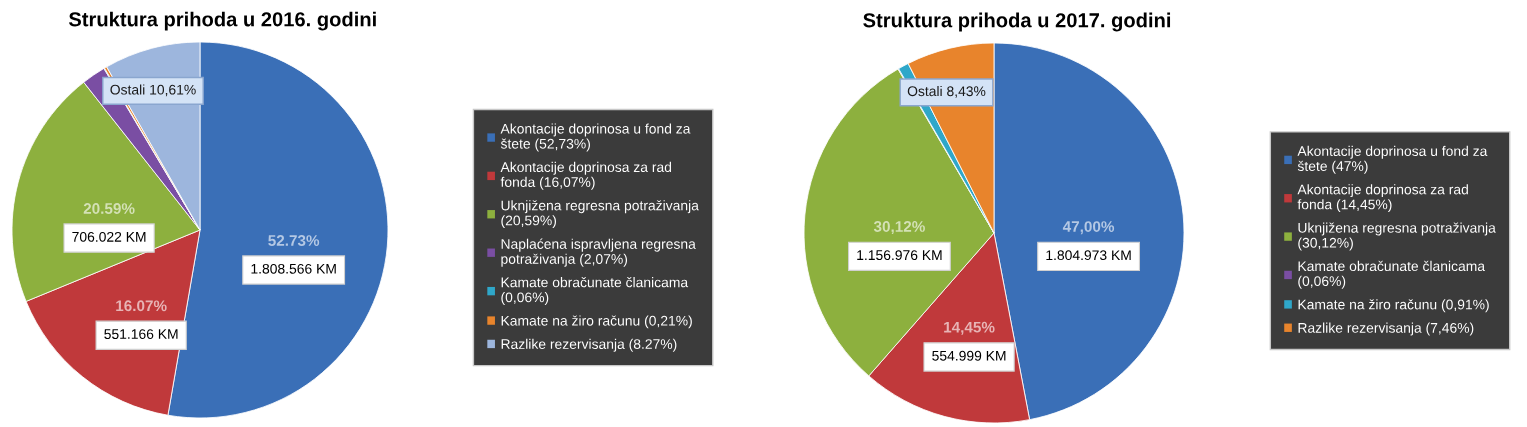 This screenshot has height=427, width=1527. I want to click on data-label: 47,00% 1.804.973 KM, so click(1088, 241).